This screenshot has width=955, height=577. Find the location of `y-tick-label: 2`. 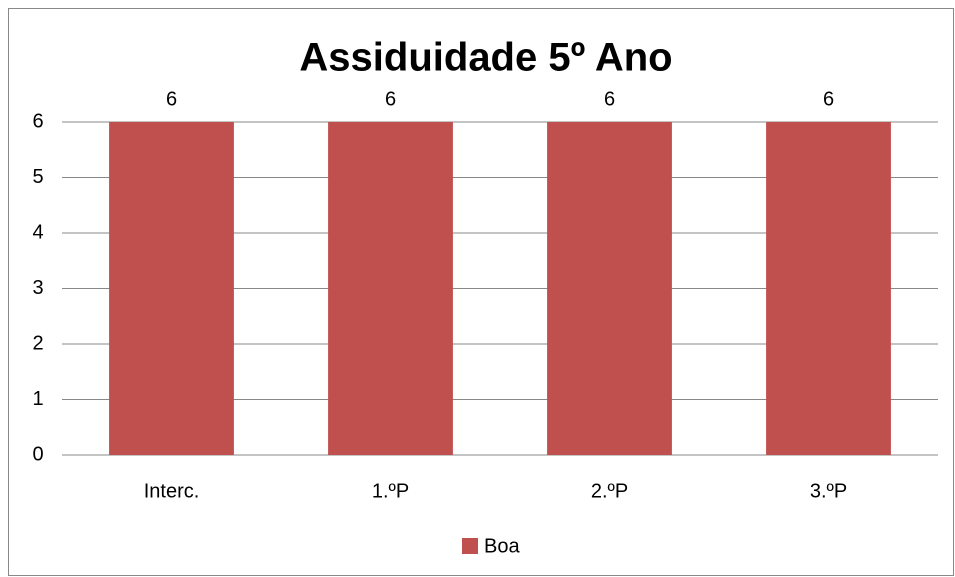

y-tick-label: 2 is located at coordinates (37, 343).